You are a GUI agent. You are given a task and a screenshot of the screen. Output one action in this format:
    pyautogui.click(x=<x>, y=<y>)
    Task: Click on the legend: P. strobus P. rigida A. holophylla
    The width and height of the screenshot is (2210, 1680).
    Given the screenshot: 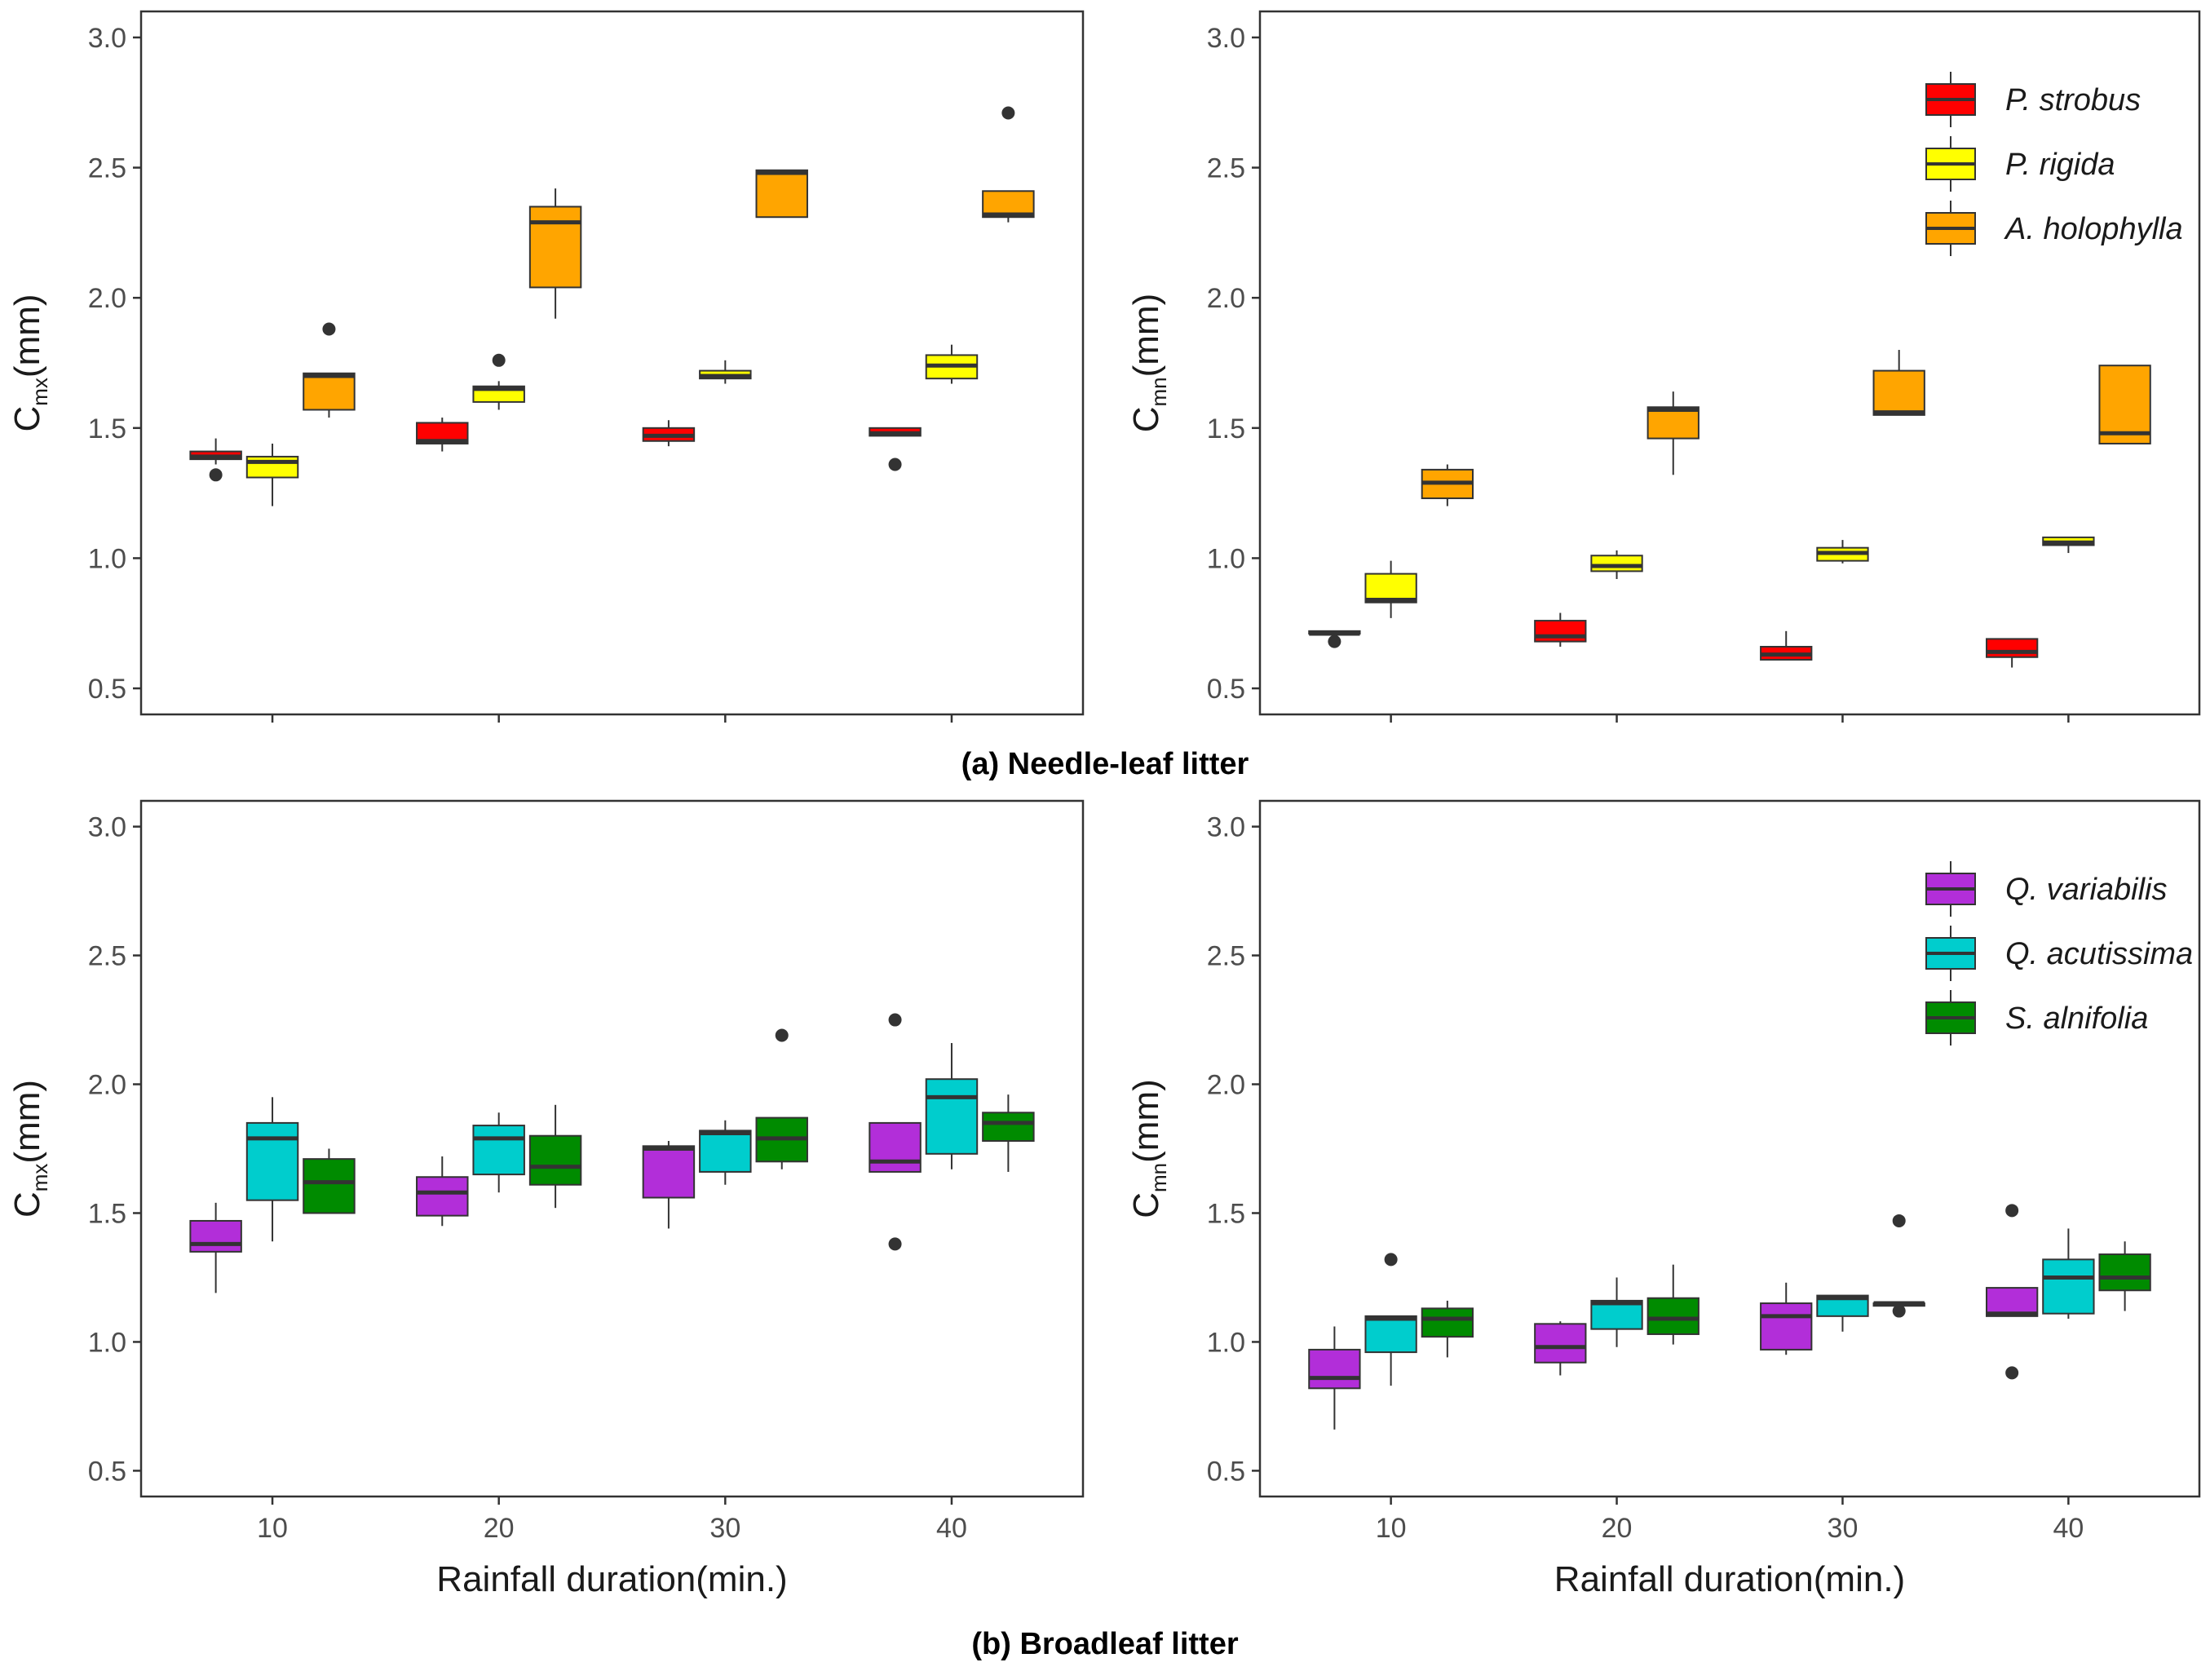 What is the action you would take?
    pyautogui.click(x=2054, y=164)
    